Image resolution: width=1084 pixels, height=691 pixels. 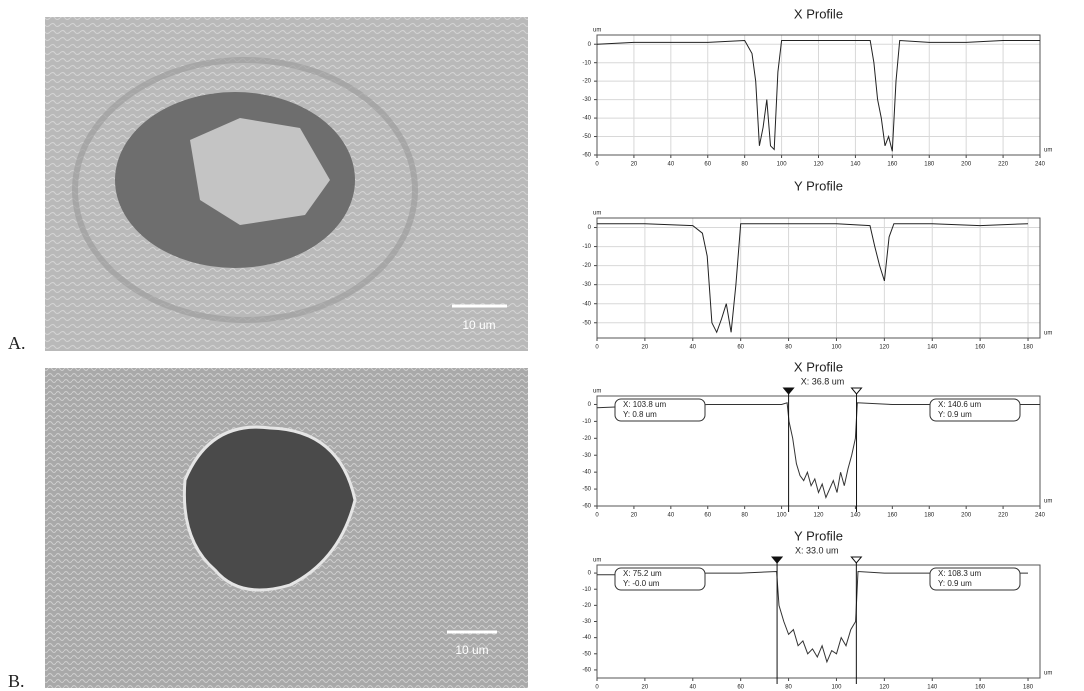 What do you see at coordinates (644, 404) in the screenshot?
I see `cursor-box-text: X: 103.8 um` at bounding box center [644, 404].